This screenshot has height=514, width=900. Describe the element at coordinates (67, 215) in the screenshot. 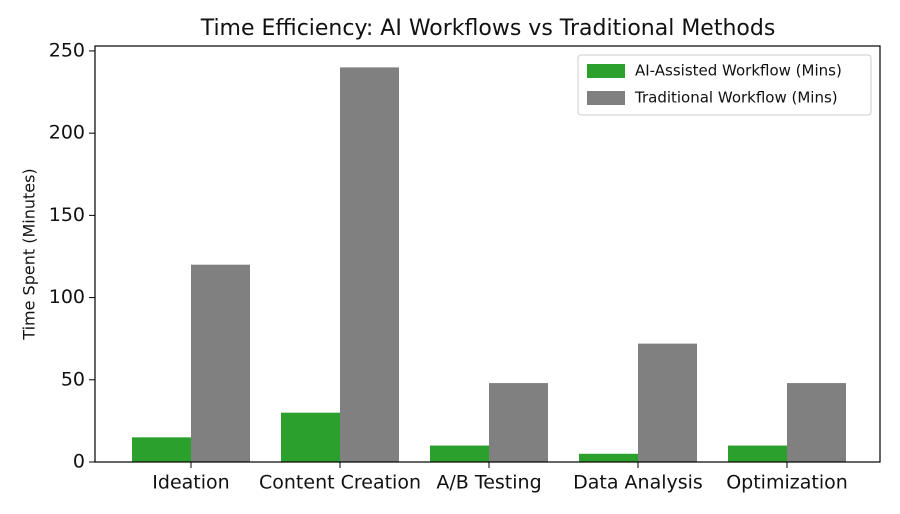

I see `y-tick-label: 150` at that location.